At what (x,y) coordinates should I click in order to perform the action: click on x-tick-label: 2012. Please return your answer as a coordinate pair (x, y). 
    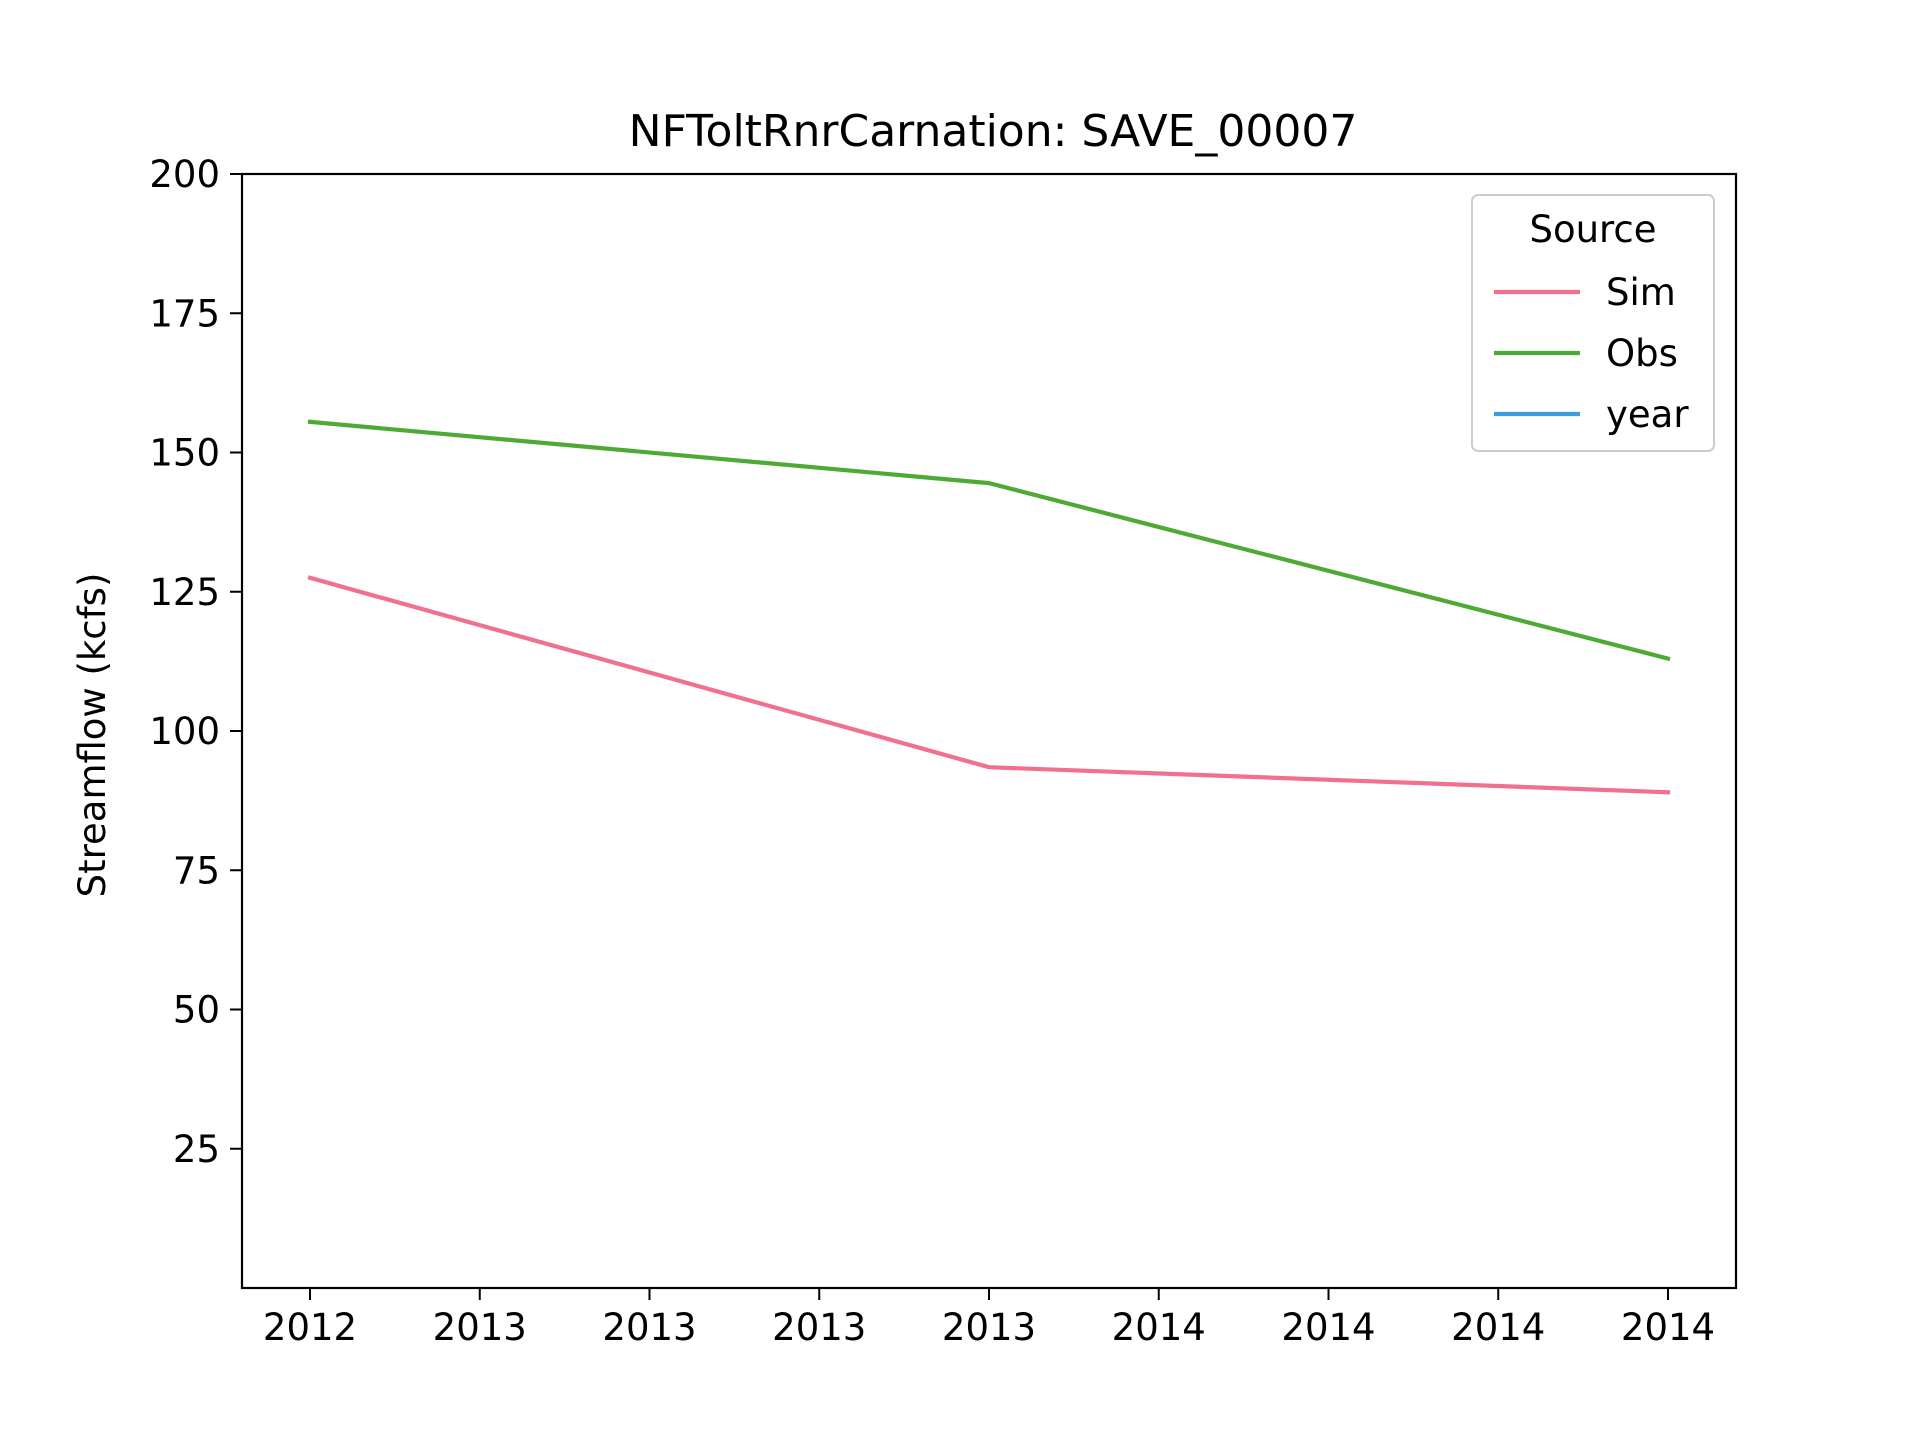
    Looking at the image, I should click on (310, 1327).